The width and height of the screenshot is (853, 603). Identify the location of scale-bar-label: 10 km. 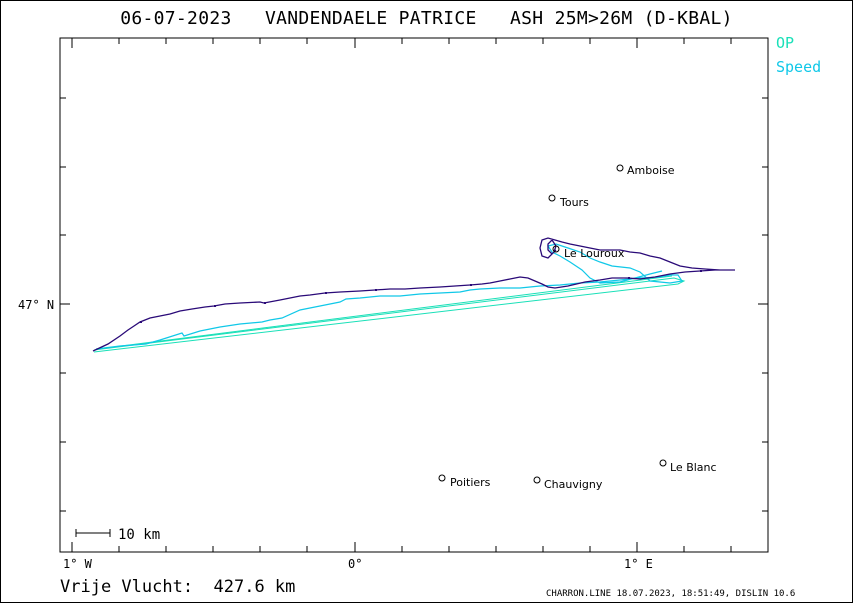
(139, 535).